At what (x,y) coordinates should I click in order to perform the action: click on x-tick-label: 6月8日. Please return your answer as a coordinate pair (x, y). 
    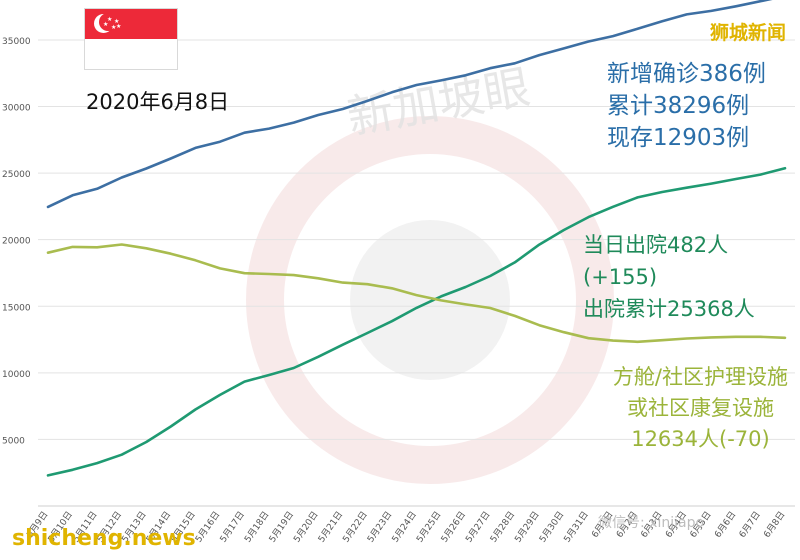
    Looking at the image, I should click on (775, 524).